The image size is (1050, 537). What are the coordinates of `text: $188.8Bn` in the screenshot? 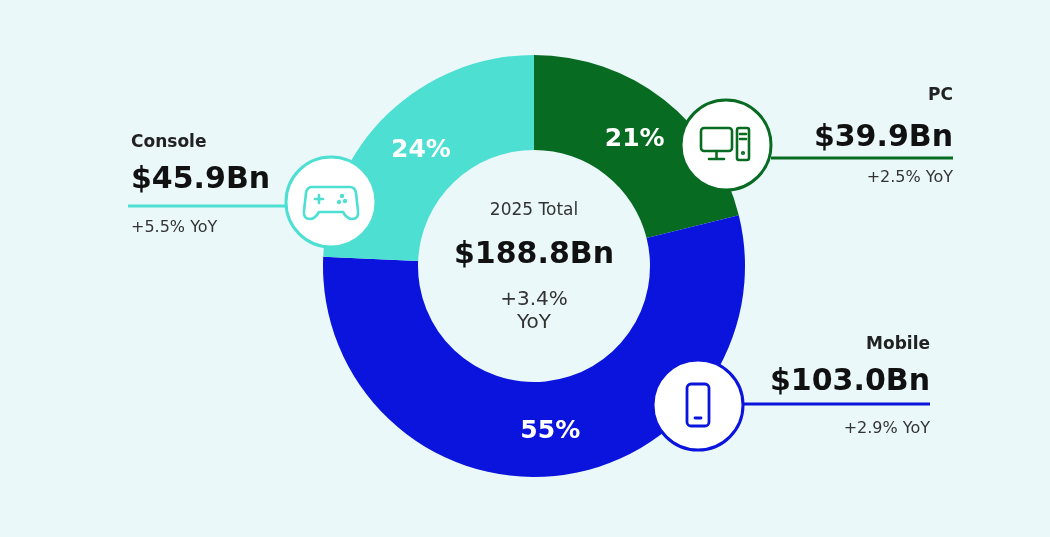 It's located at (534, 252).